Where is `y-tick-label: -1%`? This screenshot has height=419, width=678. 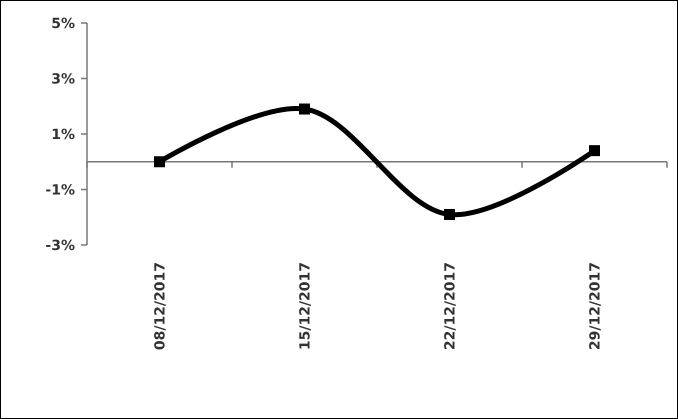 y-tick-label: -1% is located at coordinates (60, 190).